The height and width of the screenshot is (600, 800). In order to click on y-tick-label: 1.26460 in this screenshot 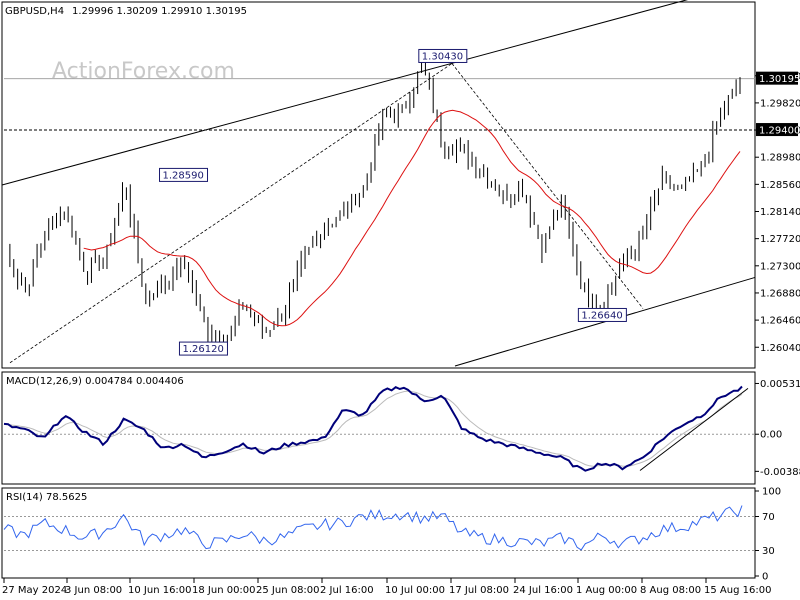, I will do `click(780, 321)`.